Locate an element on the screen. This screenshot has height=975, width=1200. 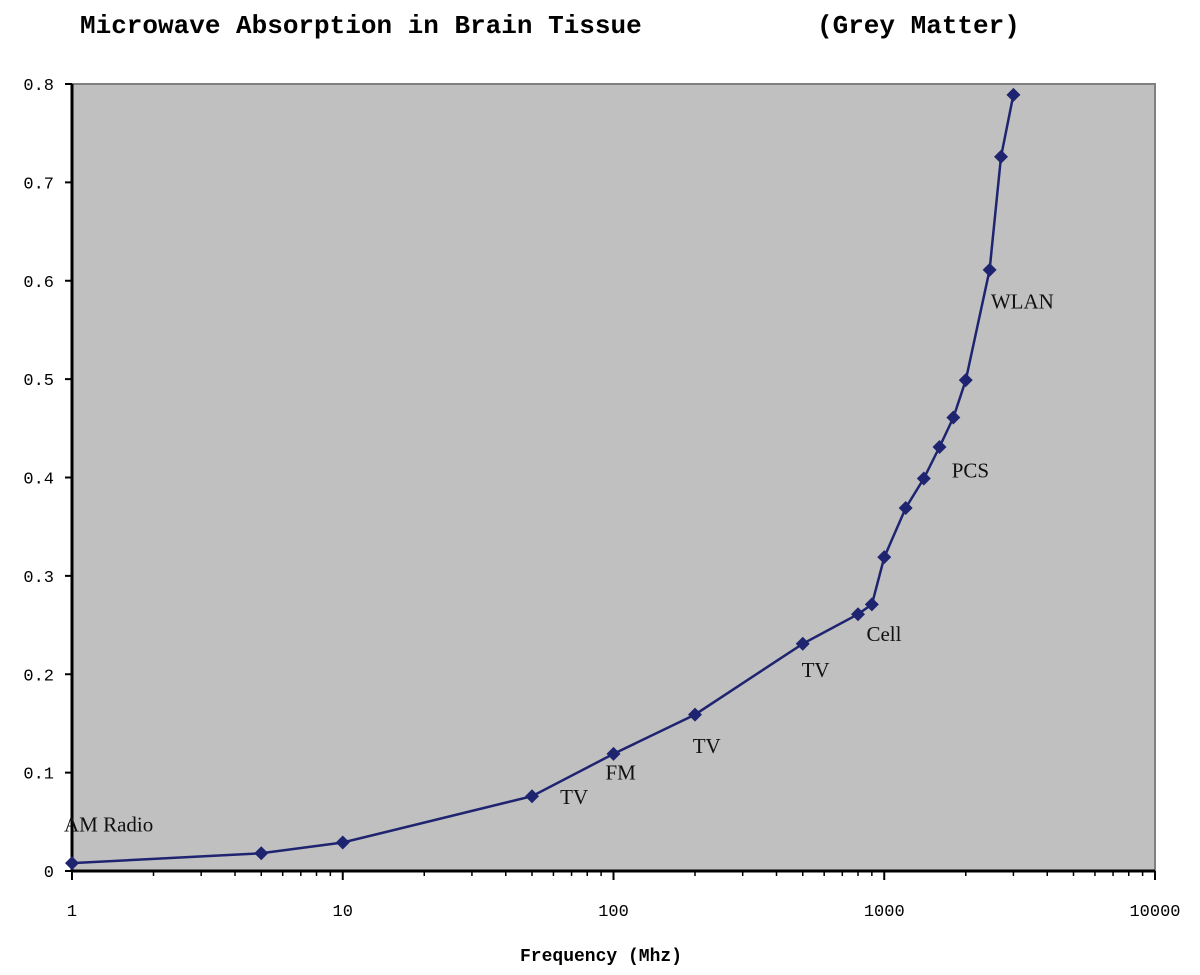
annotation-label: Cell is located at coordinates (883, 634).